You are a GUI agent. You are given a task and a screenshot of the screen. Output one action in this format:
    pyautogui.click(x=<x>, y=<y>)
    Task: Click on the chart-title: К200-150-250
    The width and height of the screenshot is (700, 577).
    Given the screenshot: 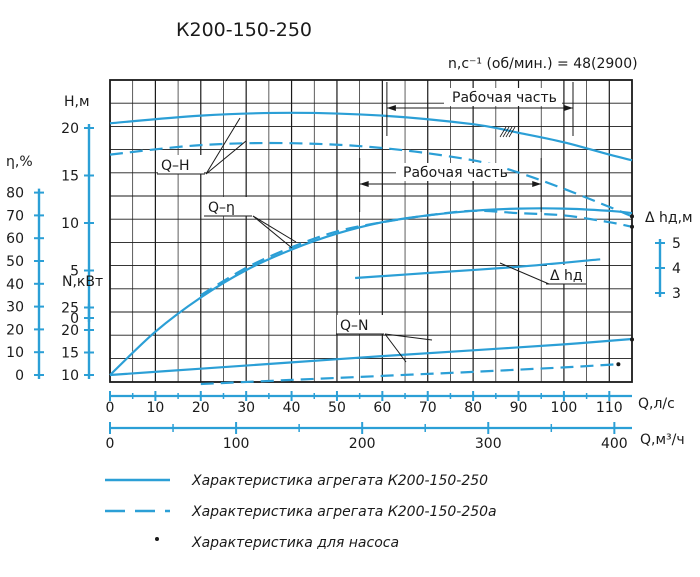 What is the action you would take?
    pyautogui.click(x=244, y=30)
    